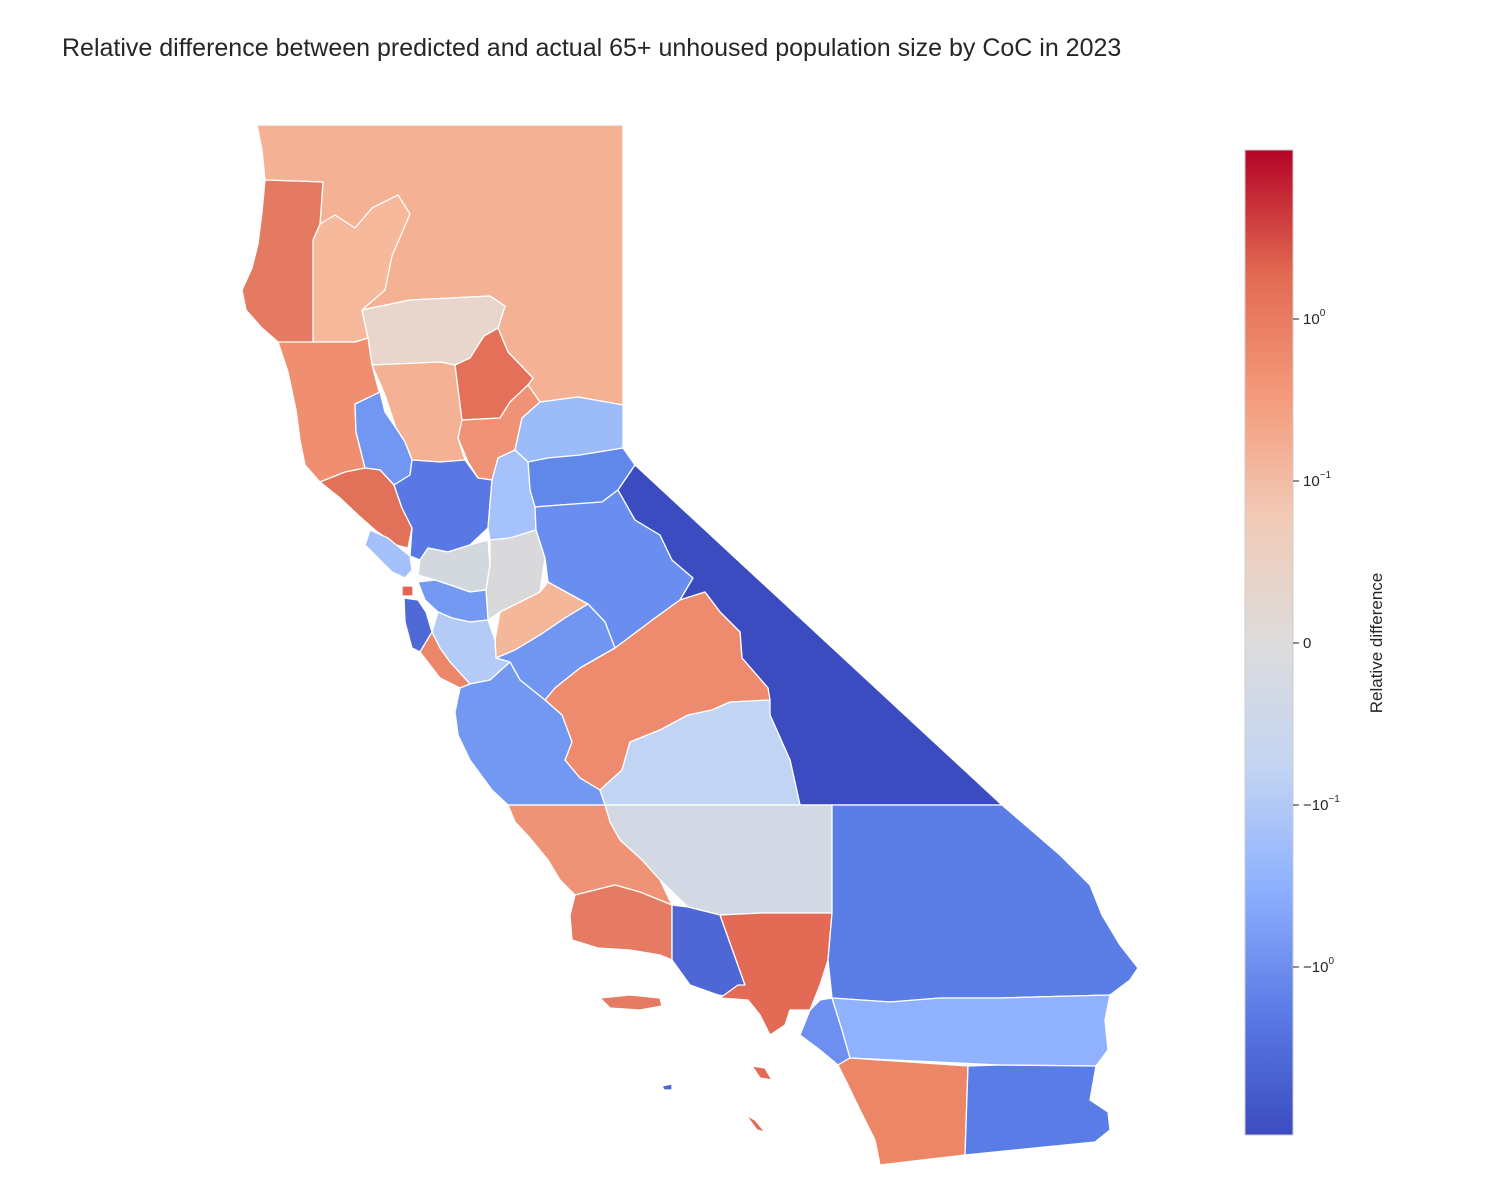 The height and width of the screenshot is (1200, 1500). I want to click on island-santa-barbara-channel, so click(631, 1002).